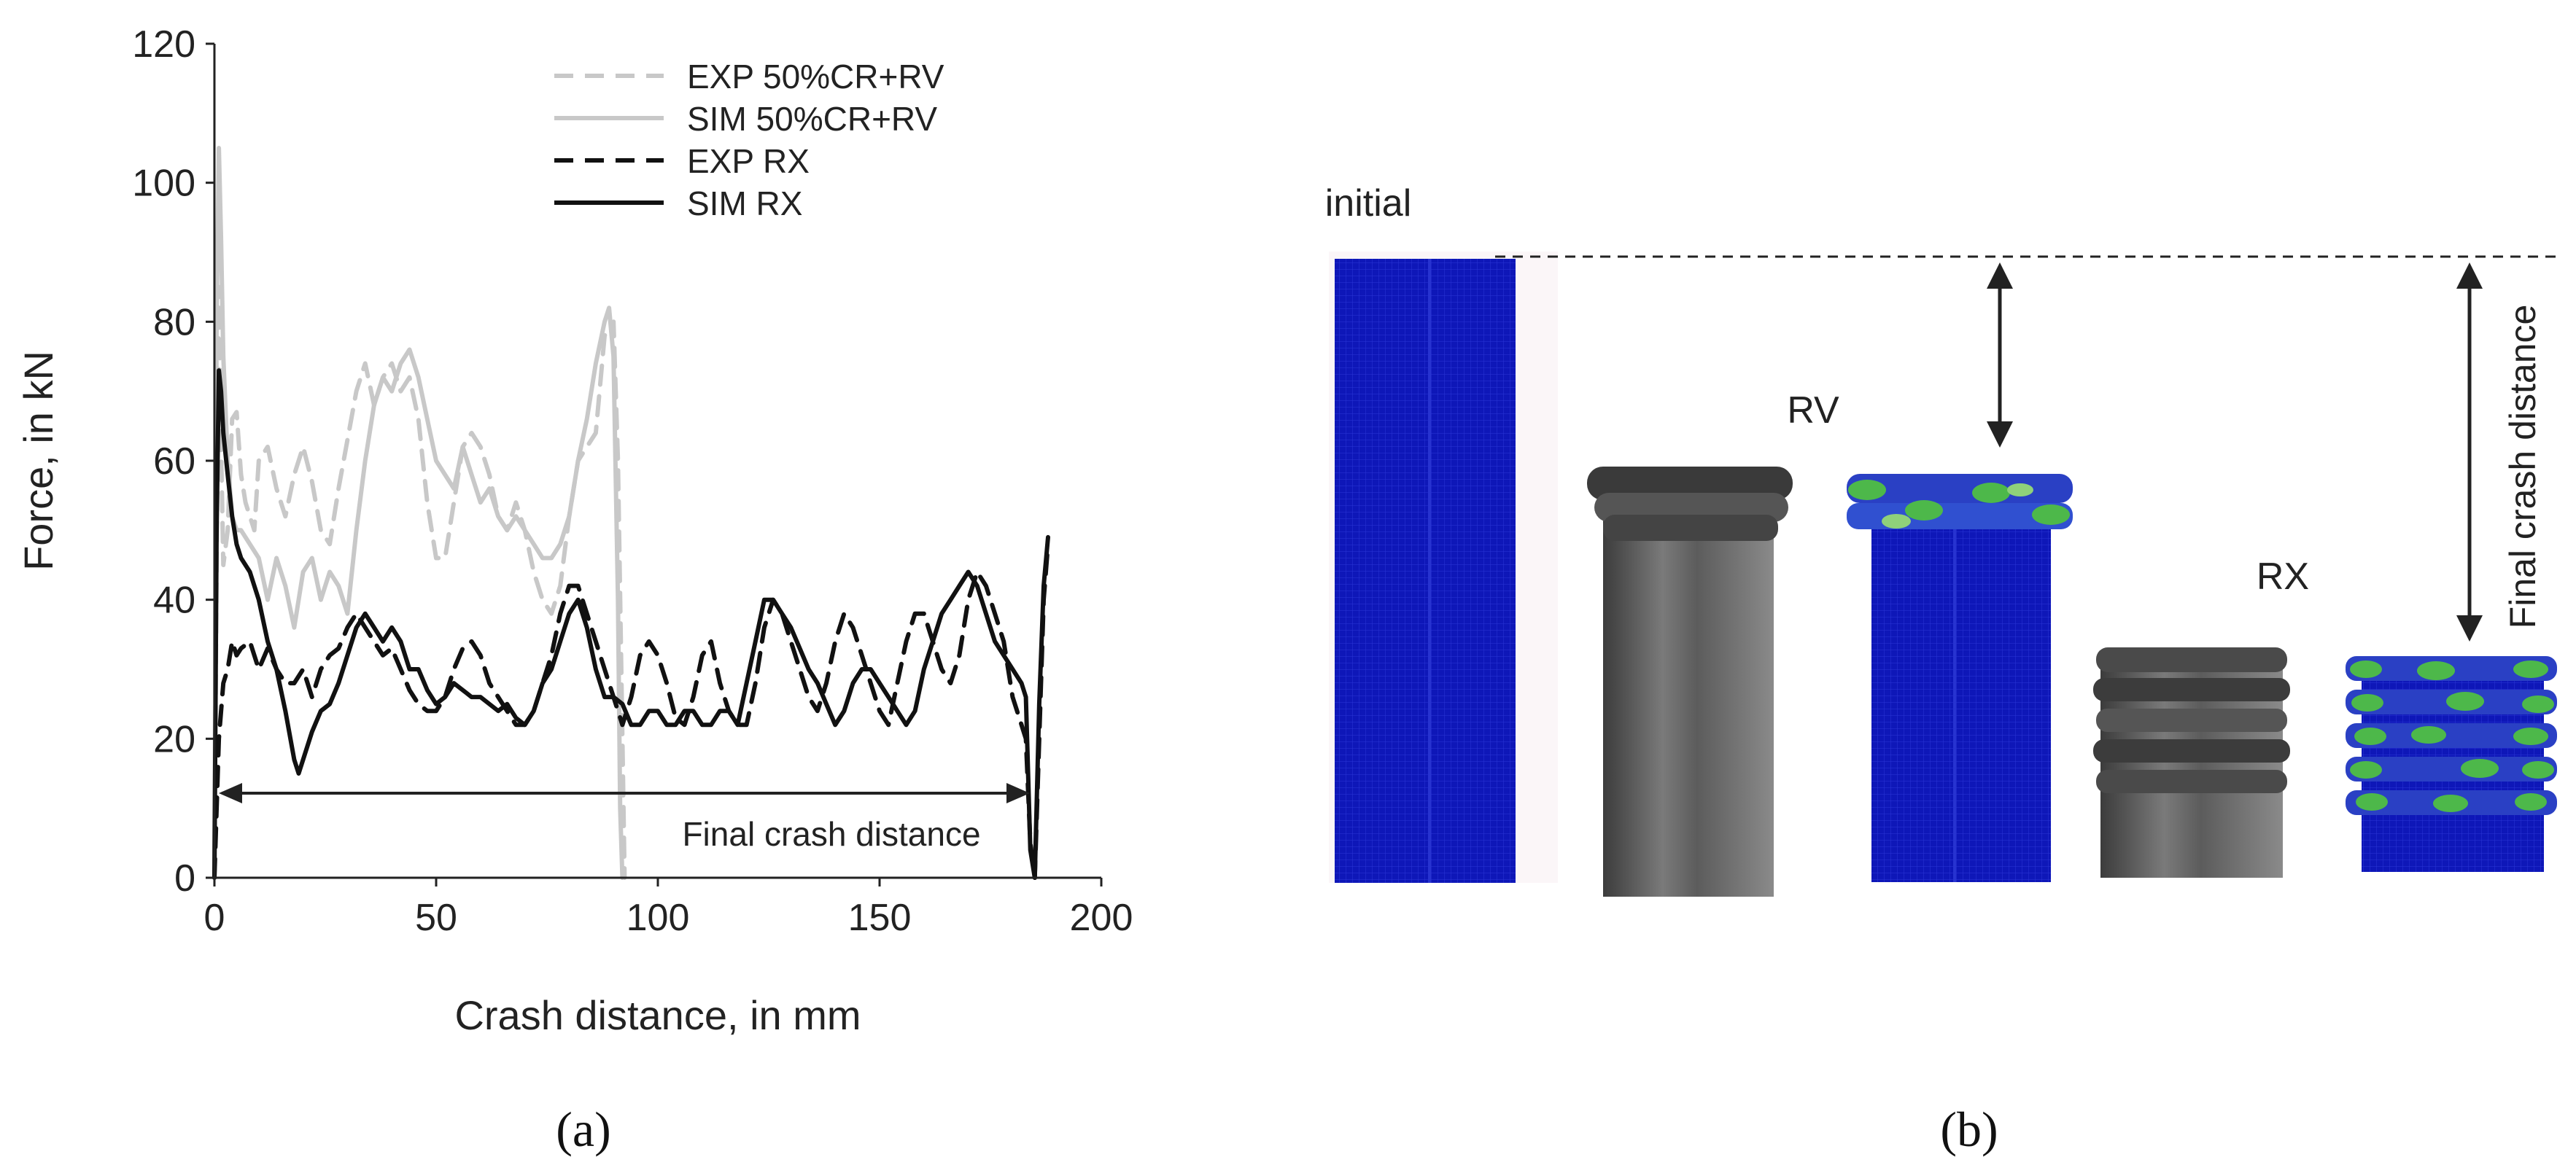 The image size is (2576, 1173). Describe the element at coordinates (436, 918) in the screenshot. I see `x-tick-label: 50` at that location.